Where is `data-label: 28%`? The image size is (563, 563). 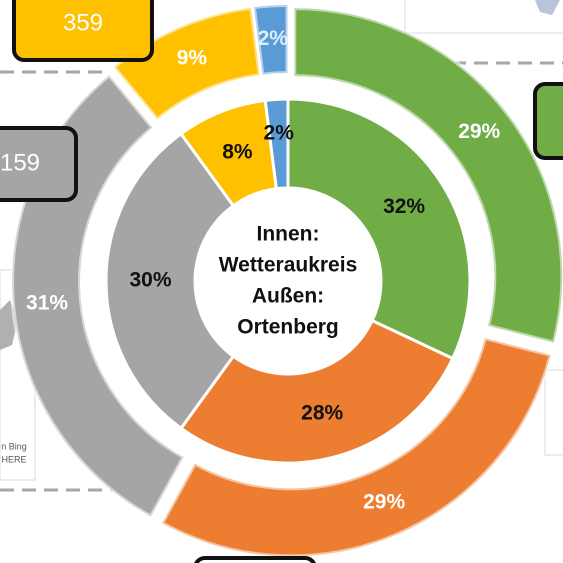
data-label: 28% is located at coordinates (322, 413).